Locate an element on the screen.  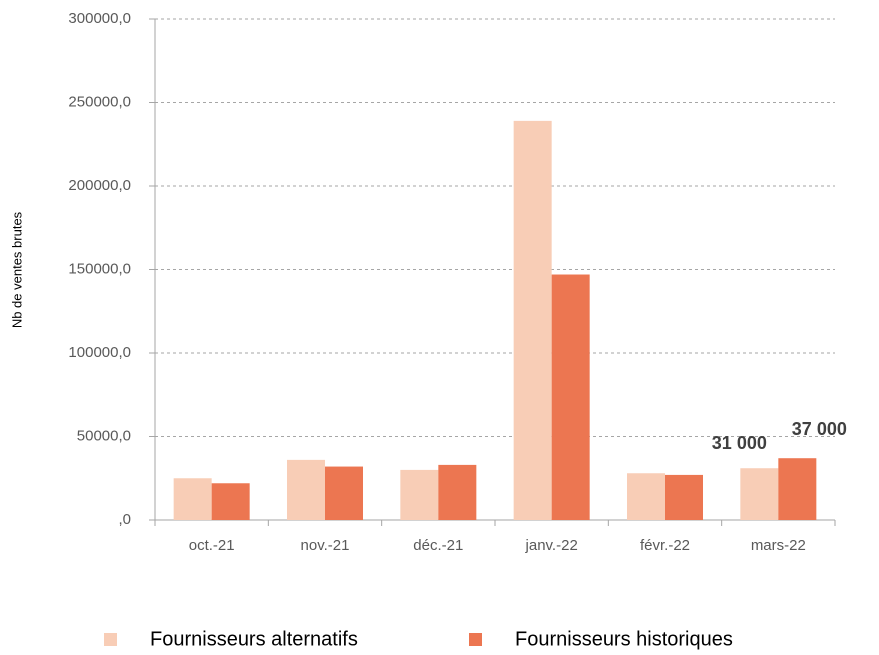
data-label: 31 000 is located at coordinates (739, 443).